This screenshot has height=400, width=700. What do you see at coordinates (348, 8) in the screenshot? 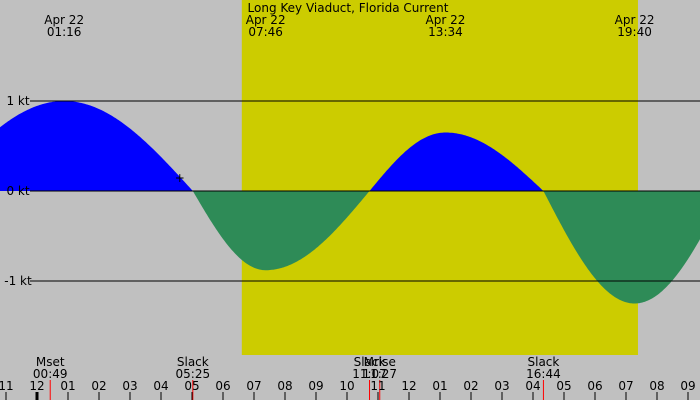
I see `chart-title: Long Key Viaduct, Florida Current` at bounding box center [348, 8].